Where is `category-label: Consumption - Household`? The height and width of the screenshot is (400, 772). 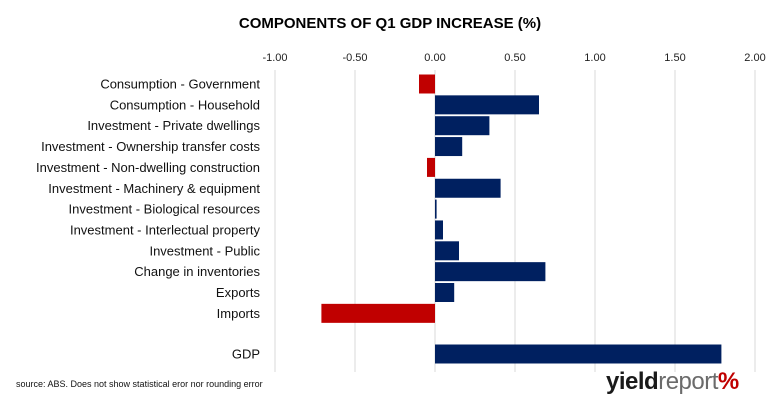
category-label: Consumption - Household is located at coordinates (185, 104).